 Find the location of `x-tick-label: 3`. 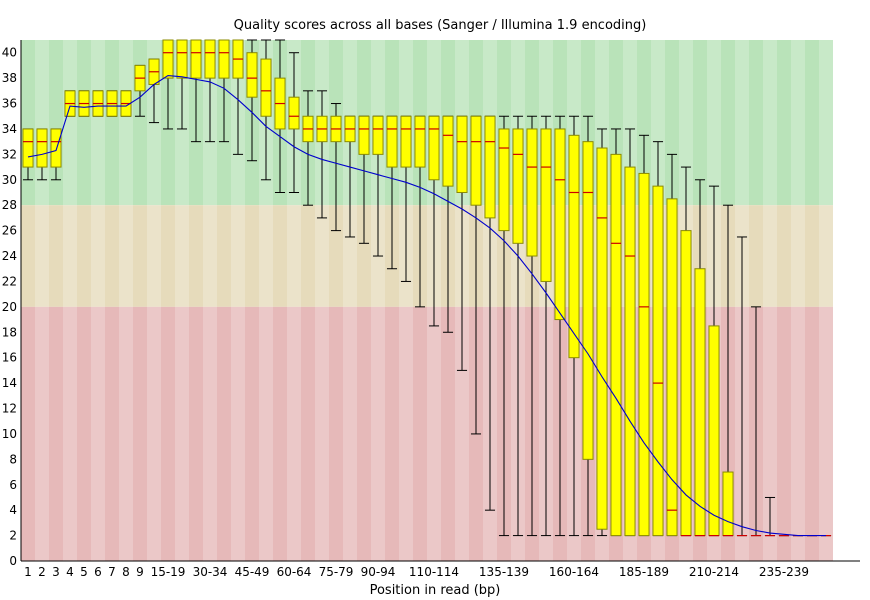

x-tick-label: 3 is located at coordinates (56, 572).